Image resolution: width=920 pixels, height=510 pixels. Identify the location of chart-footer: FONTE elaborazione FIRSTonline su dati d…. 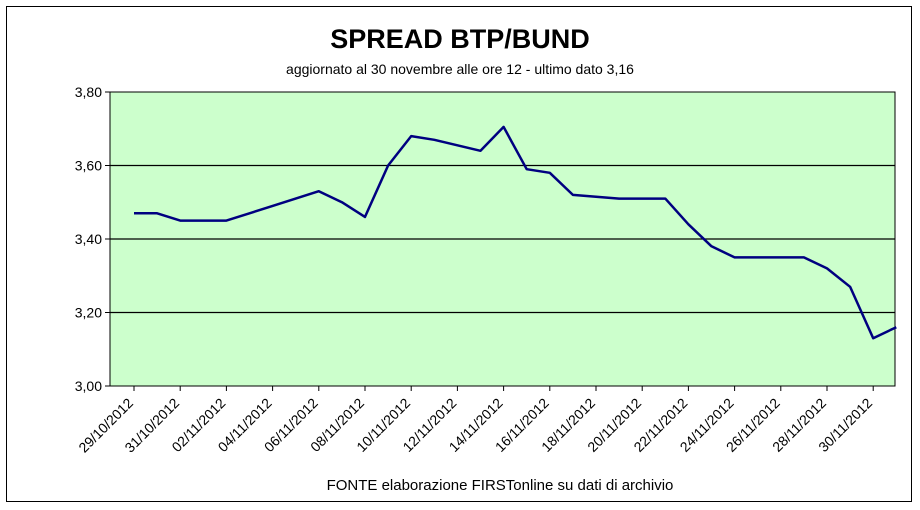
(500, 485).